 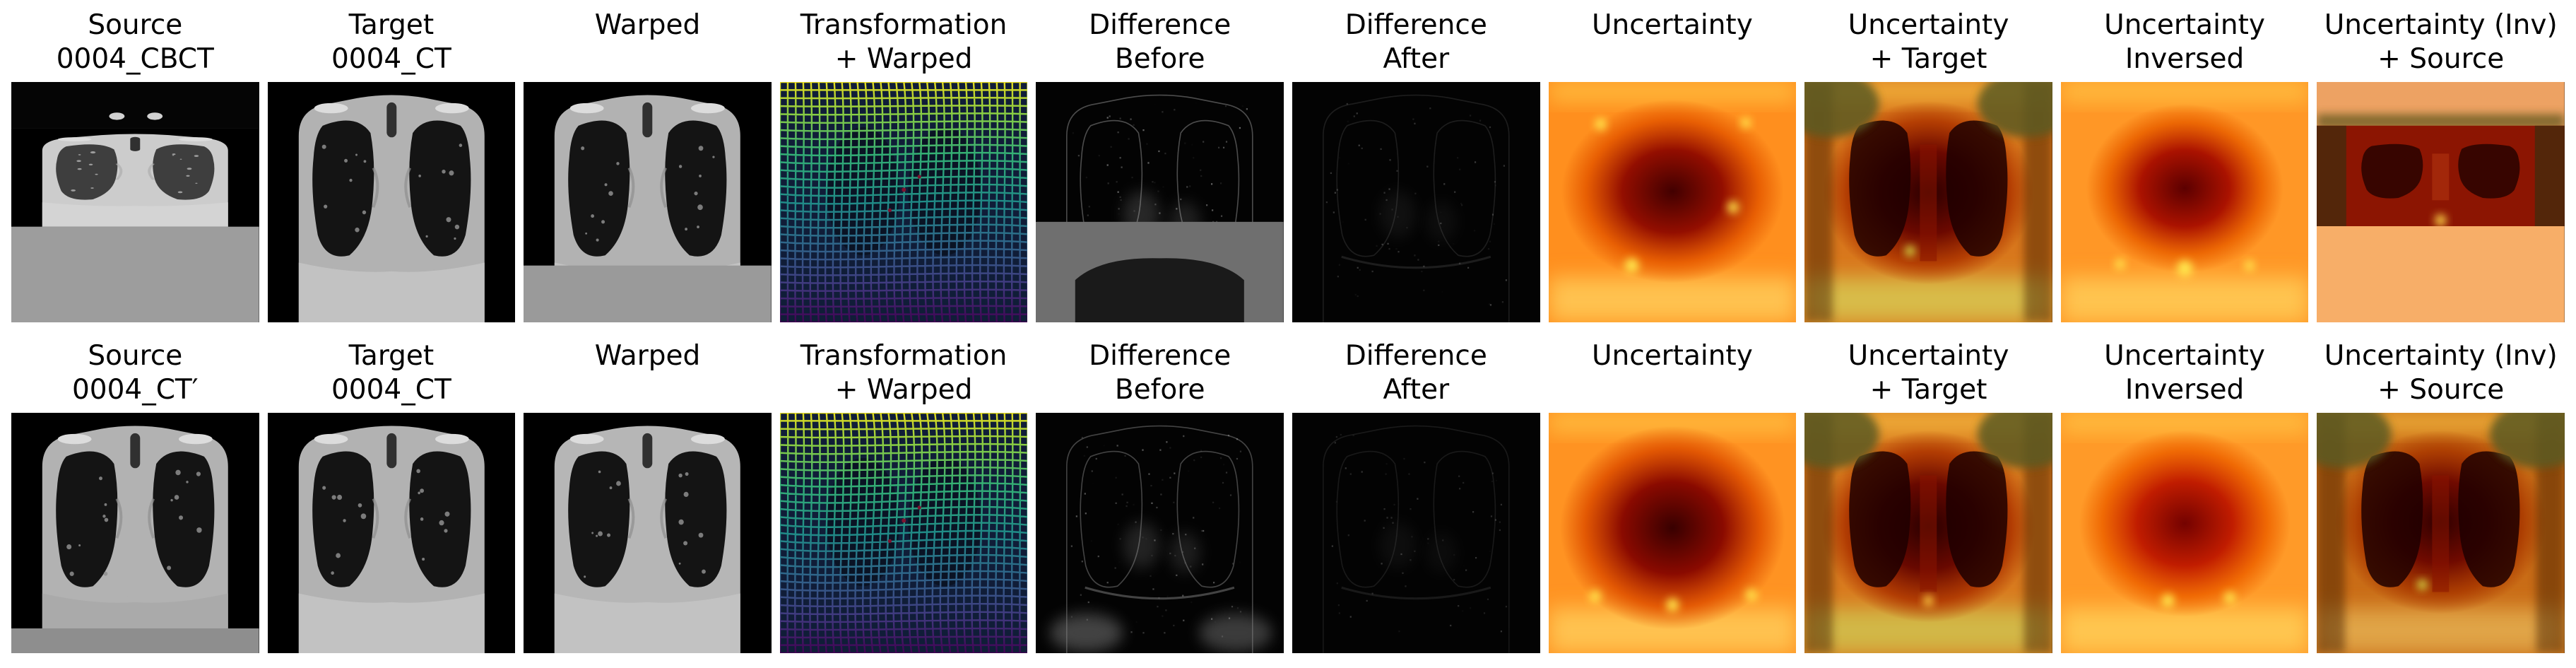 I want to click on panel-diff-after-1: Difference After, so click(x=1416, y=165).